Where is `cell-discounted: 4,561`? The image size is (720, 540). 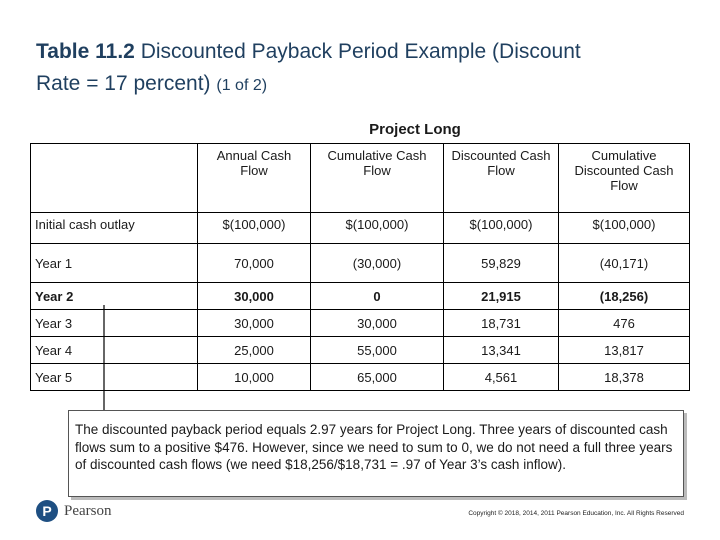 cell-discounted: 4,561 is located at coordinates (501, 377).